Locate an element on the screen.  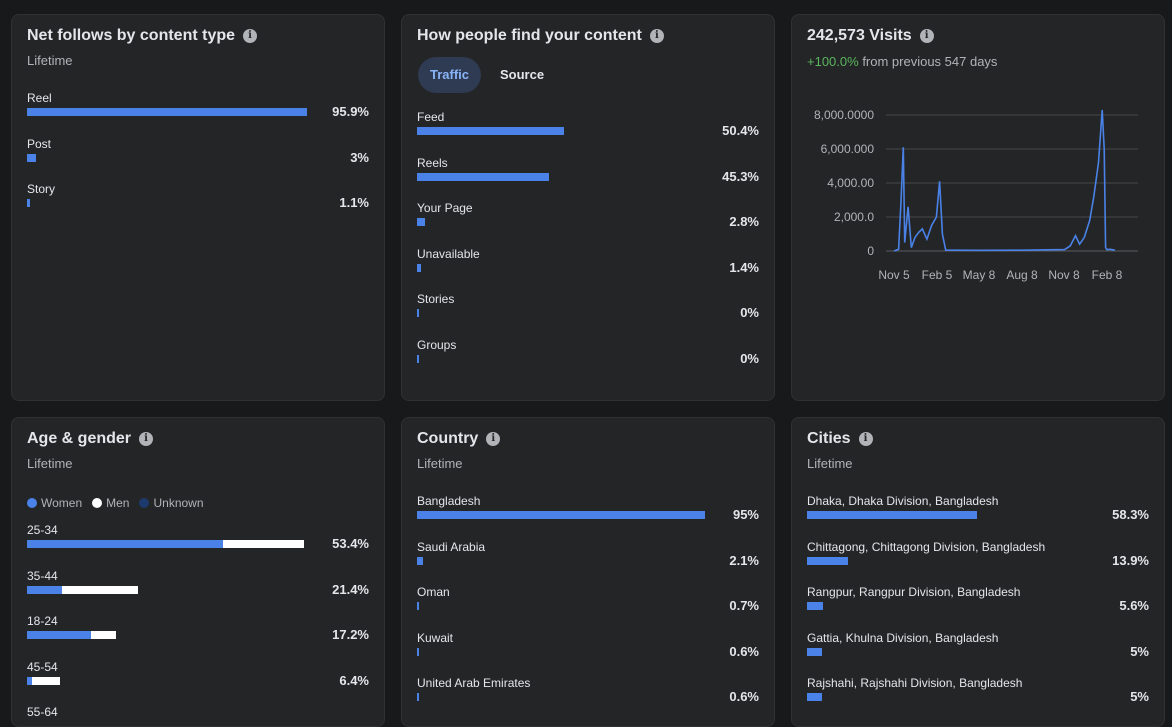
cities-subtitle: Lifetime is located at coordinates (830, 463).